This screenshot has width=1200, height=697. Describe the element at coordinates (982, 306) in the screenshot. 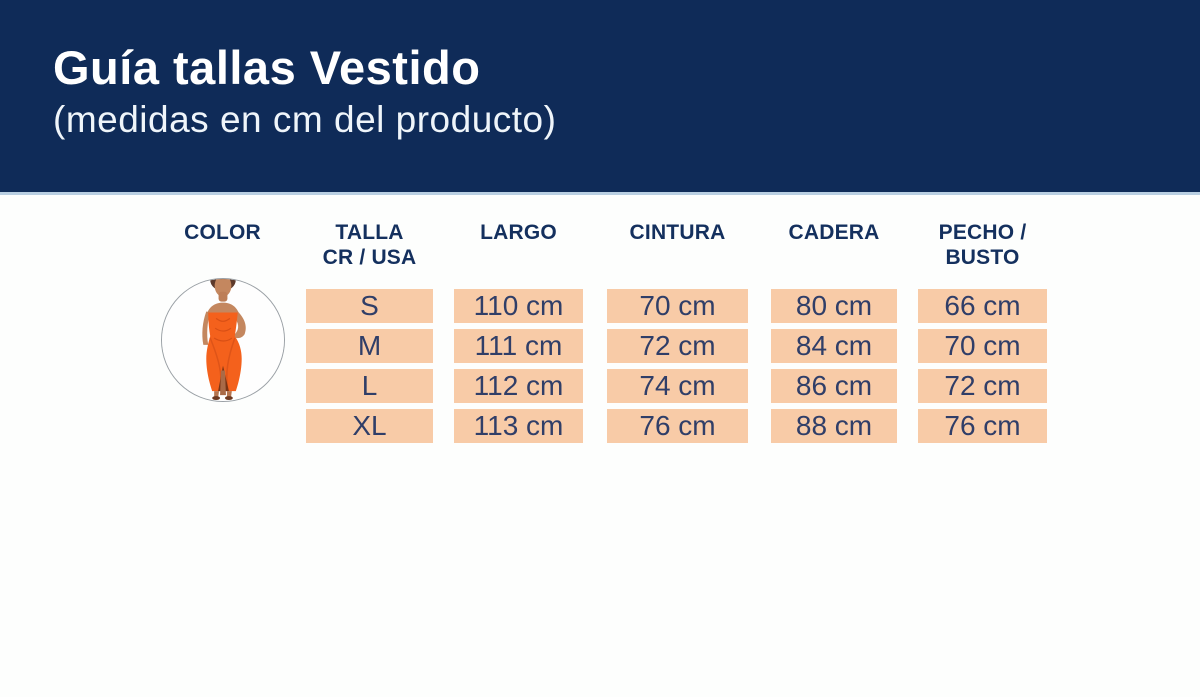

I see `cell-pecho-0: 66 cm` at that location.